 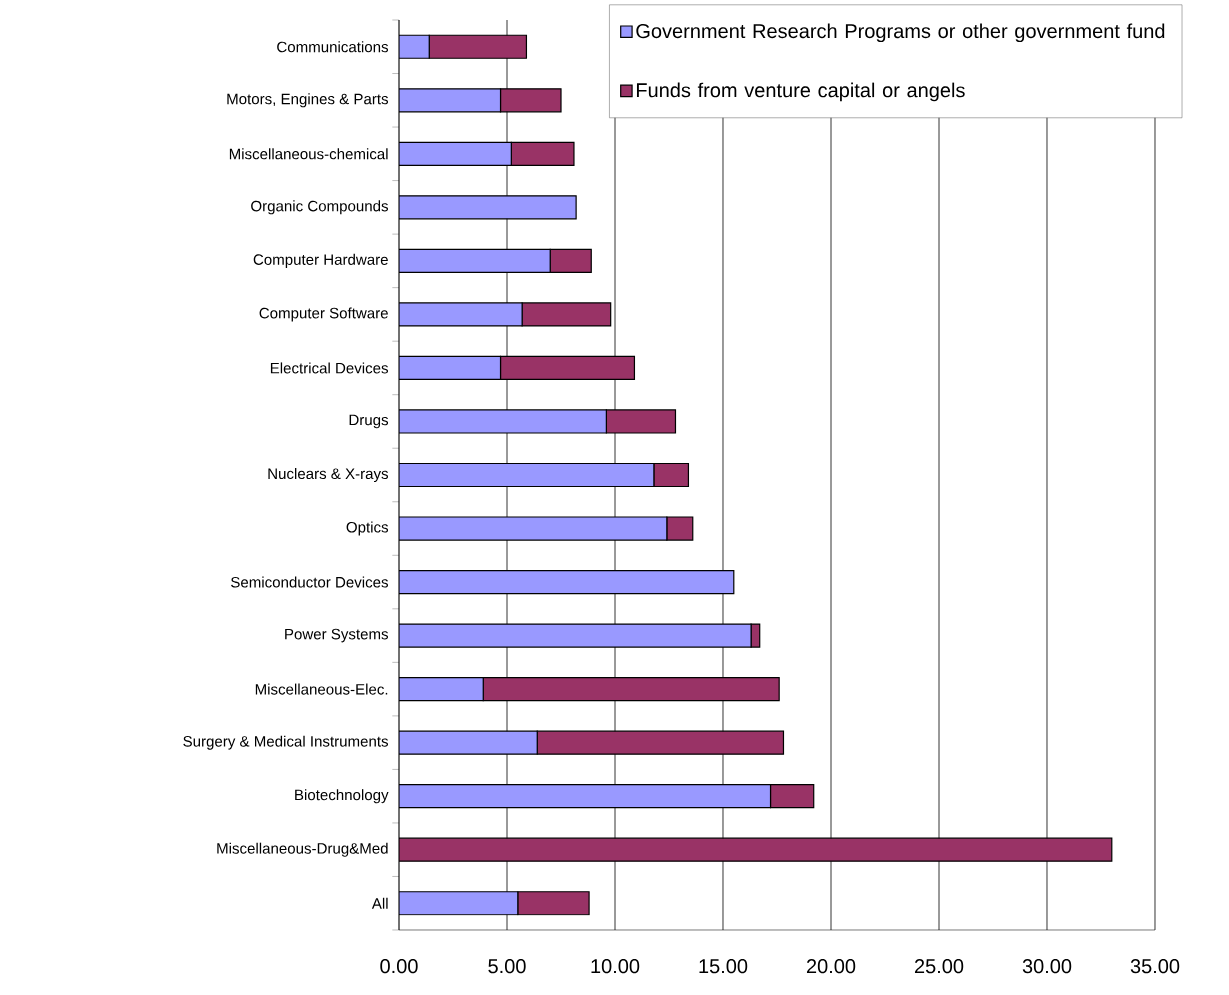 I want to click on x-tick-label: 25.00, so click(x=939, y=966).